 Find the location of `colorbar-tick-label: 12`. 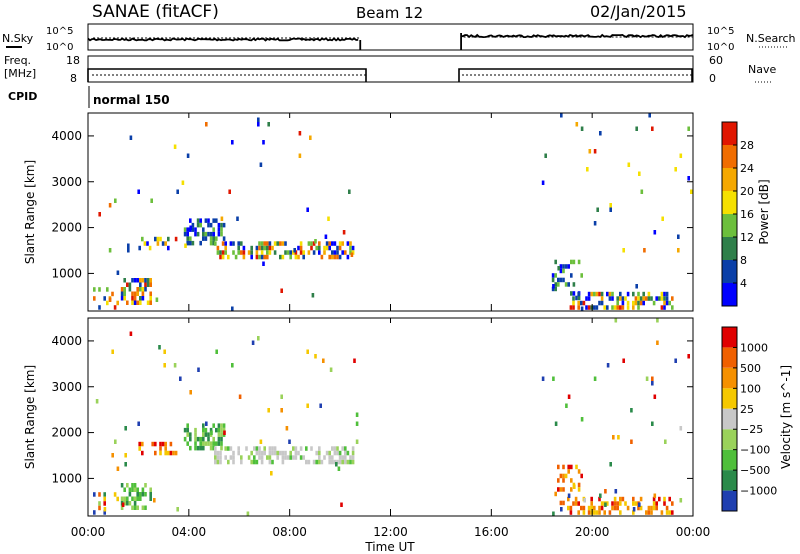

colorbar-tick-label: 12 is located at coordinates (747, 237).